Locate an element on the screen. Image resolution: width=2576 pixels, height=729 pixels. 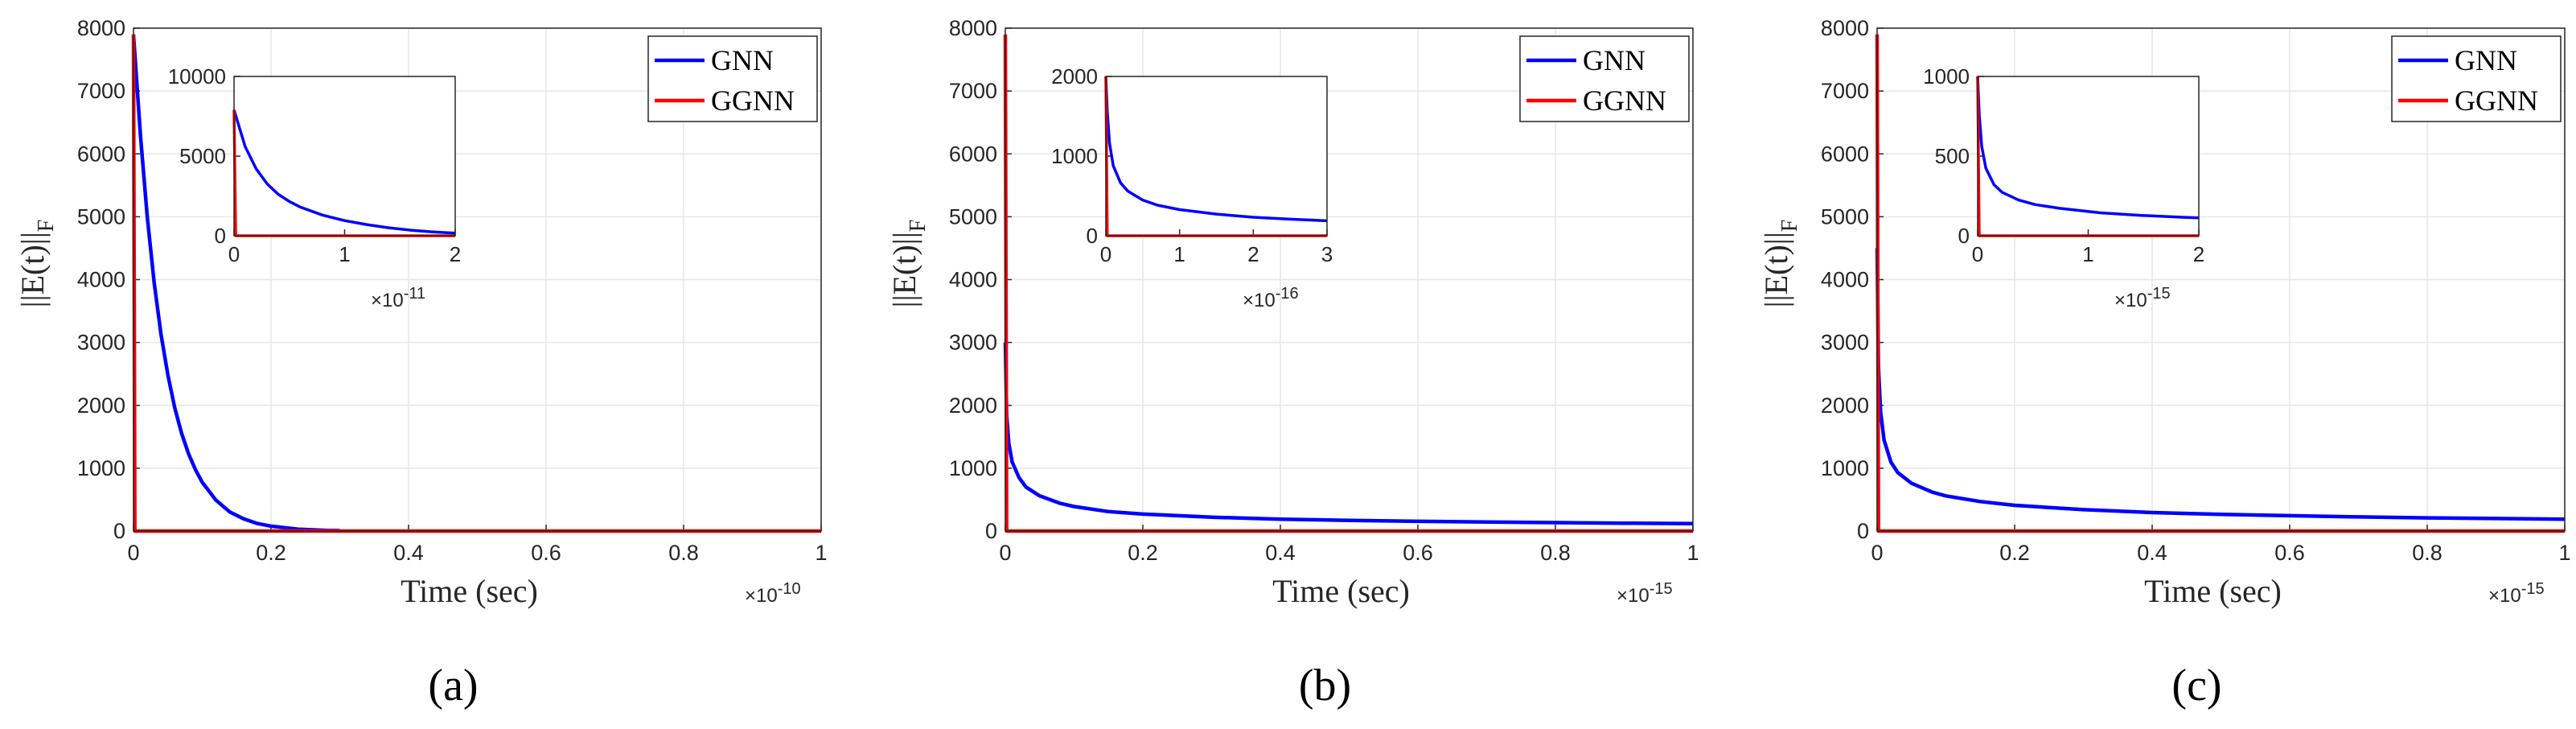
panel-b-inset-x-tick-label: 0 is located at coordinates (1105, 254).